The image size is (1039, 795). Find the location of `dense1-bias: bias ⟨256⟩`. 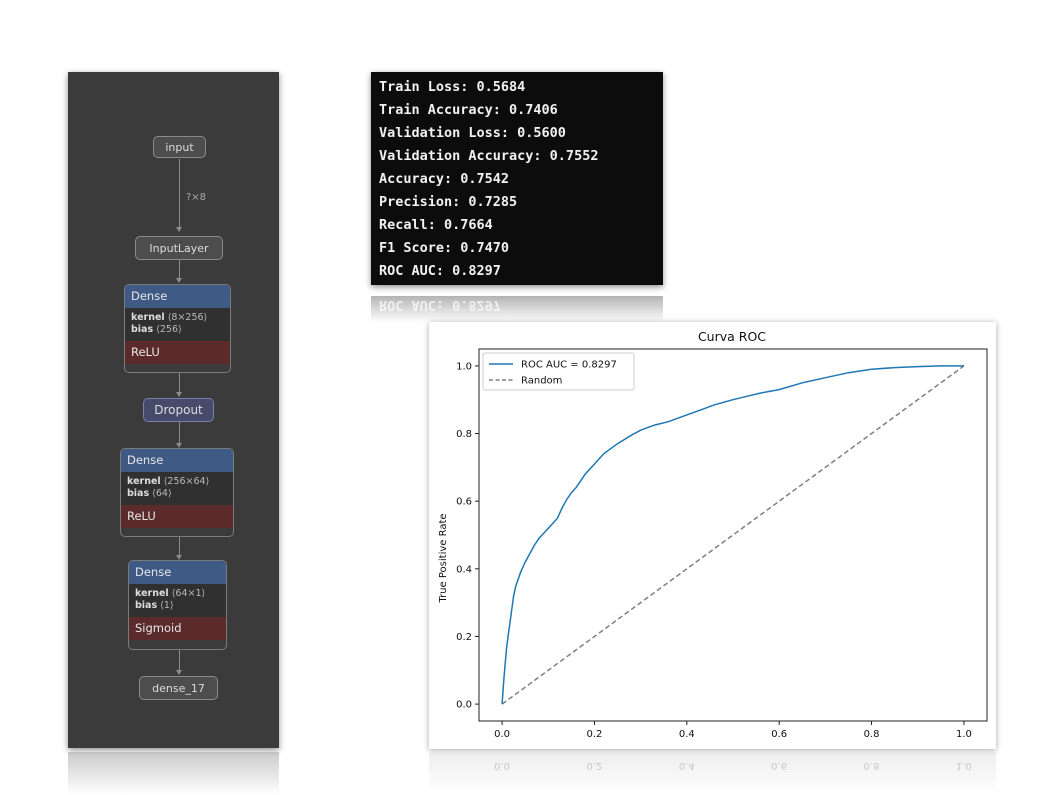

dense1-bias: bias ⟨256⟩ is located at coordinates (177, 330).